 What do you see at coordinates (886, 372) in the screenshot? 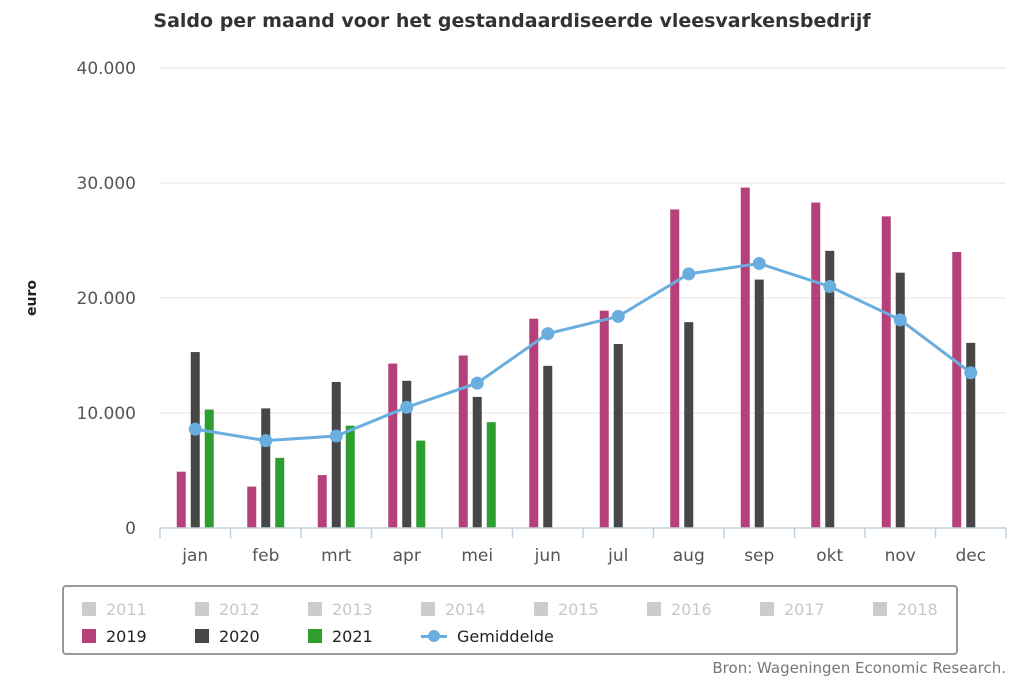
I see `bar-2019-nov` at bounding box center [886, 372].